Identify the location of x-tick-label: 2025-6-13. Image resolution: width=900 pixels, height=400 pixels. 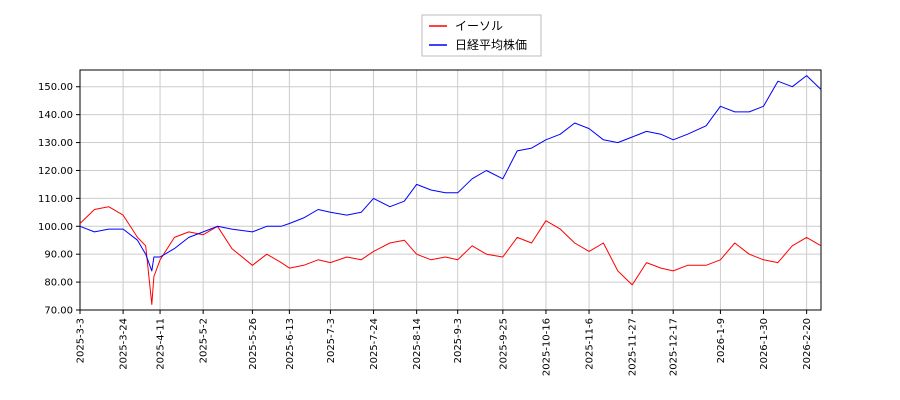
(290, 344).